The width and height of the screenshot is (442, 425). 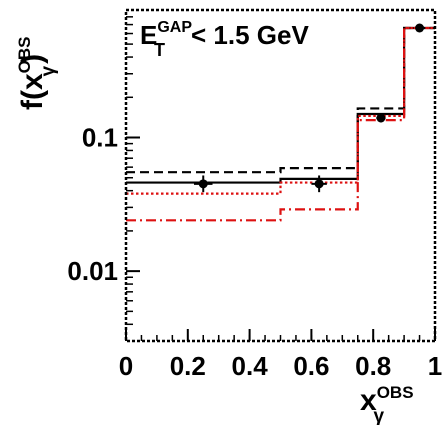 What do you see at coordinates (395, 392) in the screenshot?
I see `xlabel-sup: OBS` at bounding box center [395, 392].